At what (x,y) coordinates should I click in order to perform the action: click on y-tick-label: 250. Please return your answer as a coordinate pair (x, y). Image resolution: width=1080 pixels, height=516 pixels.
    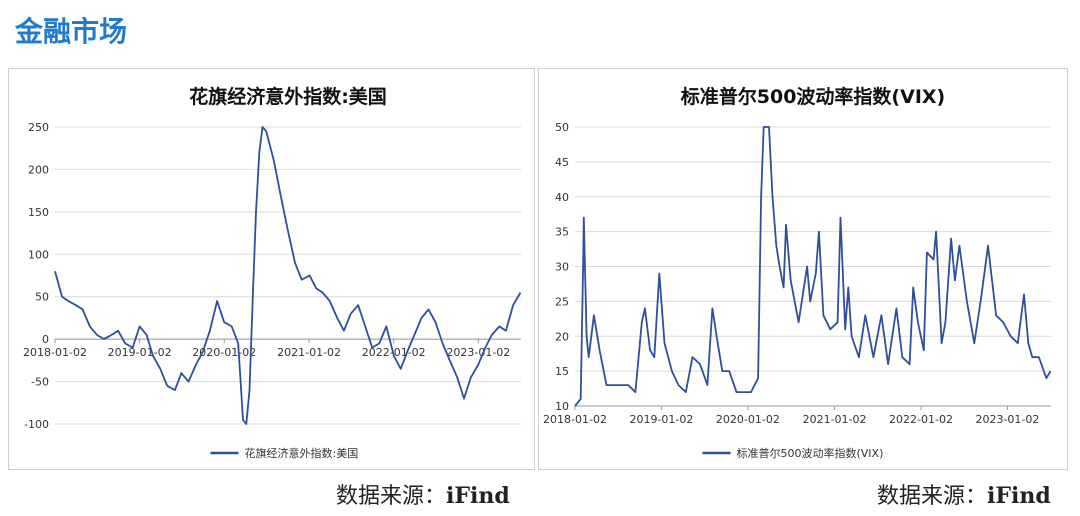
    Looking at the image, I should click on (38, 127).